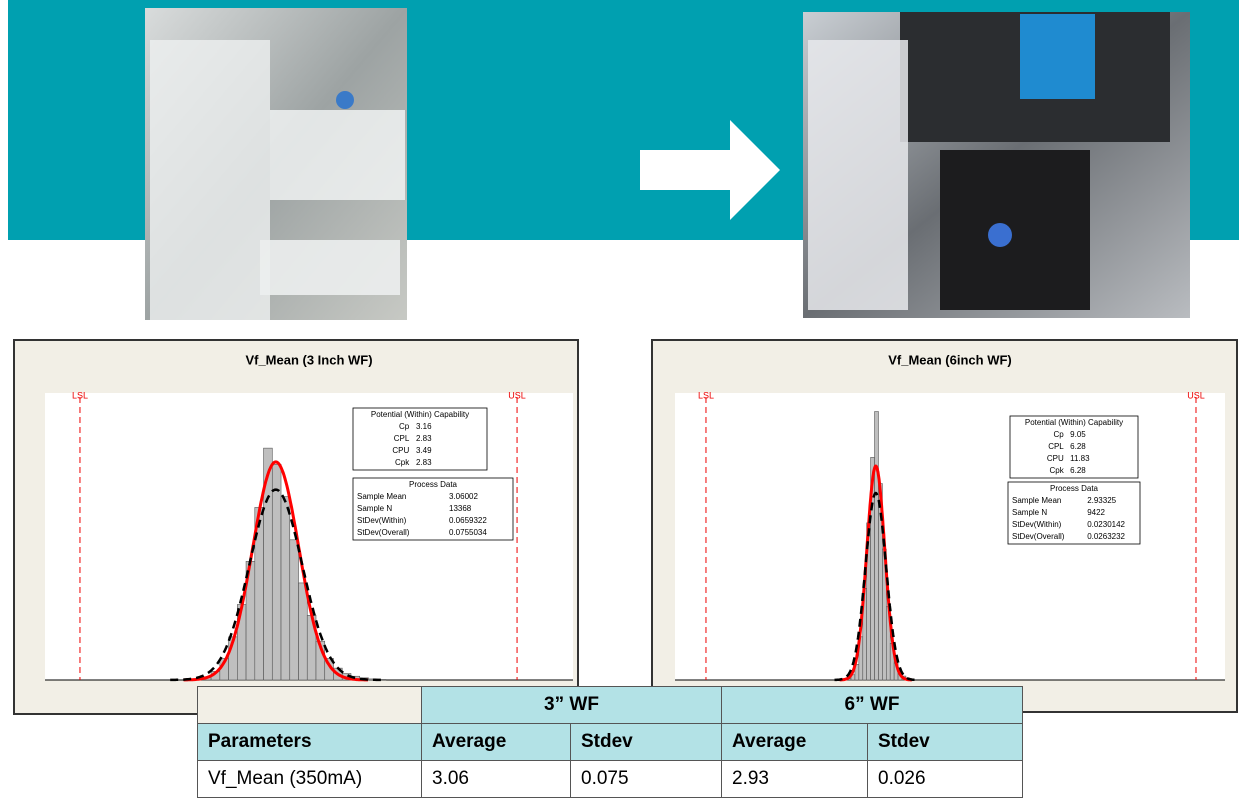 This screenshot has width=1239, height=798. What do you see at coordinates (1101, 500) in the screenshot?
I see `process-value: 2.93325` at bounding box center [1101, 500].